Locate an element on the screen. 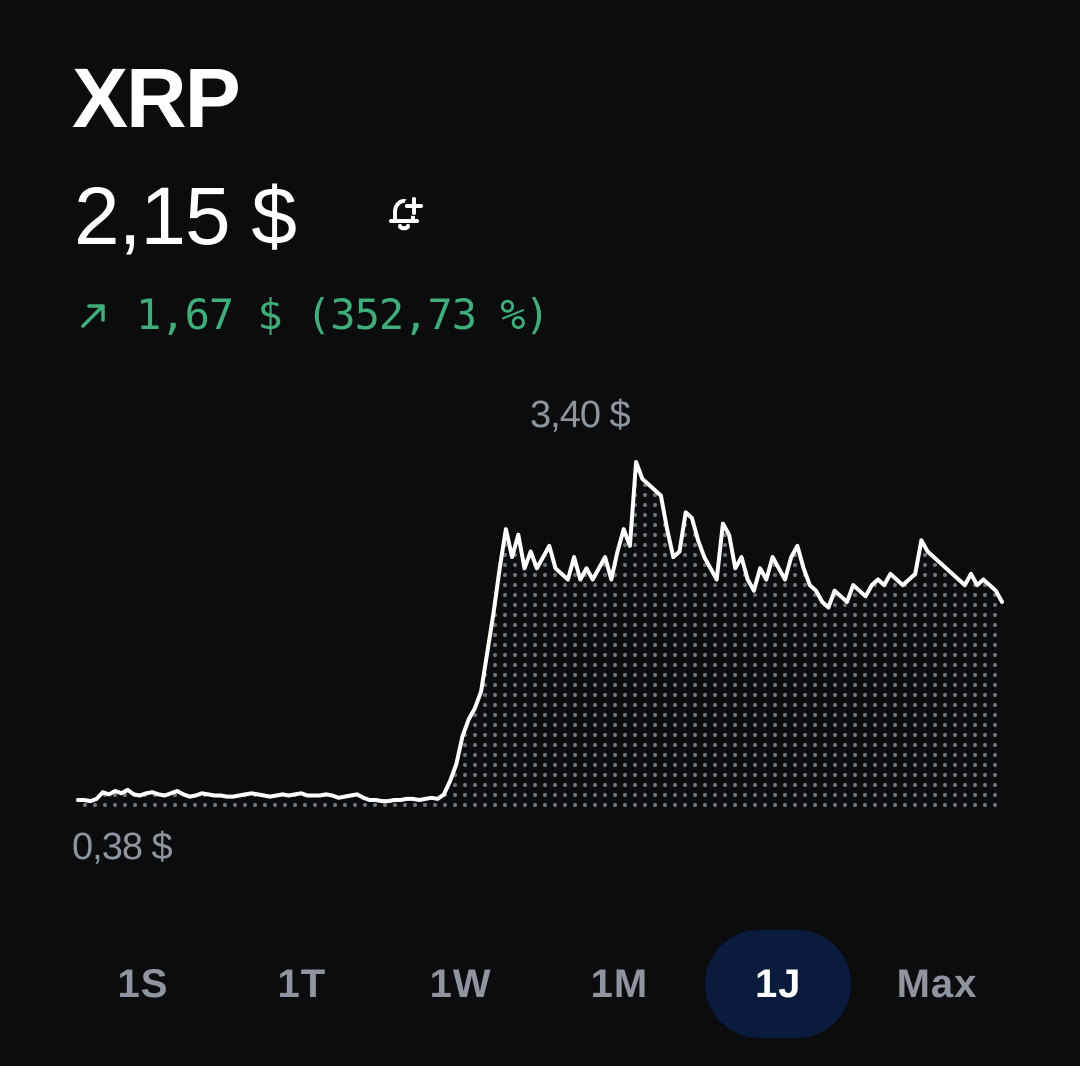  bell-plus-icon is located at coordinates (406, 213).